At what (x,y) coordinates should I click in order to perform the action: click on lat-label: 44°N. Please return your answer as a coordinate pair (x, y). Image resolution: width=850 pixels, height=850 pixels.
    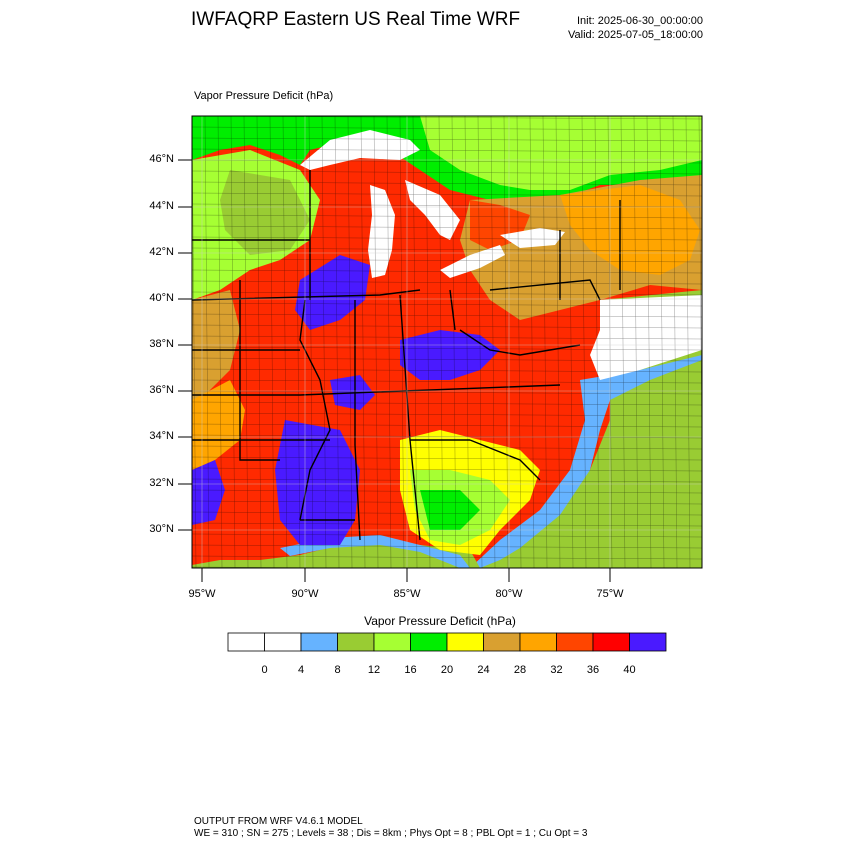
    Looking at the image, I should click on (161, 206).